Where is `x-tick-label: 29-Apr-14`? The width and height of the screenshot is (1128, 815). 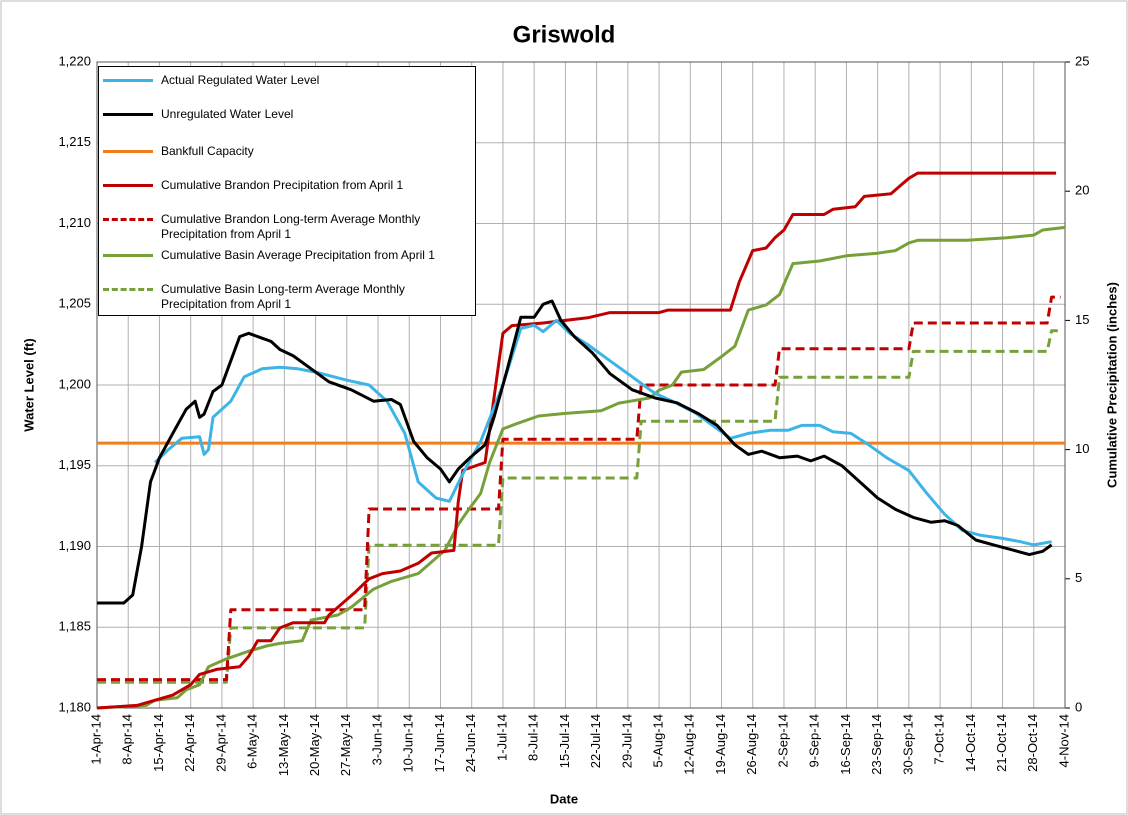
x-tick-label: 29-Apr-14 is located at coordinates (220, 743).